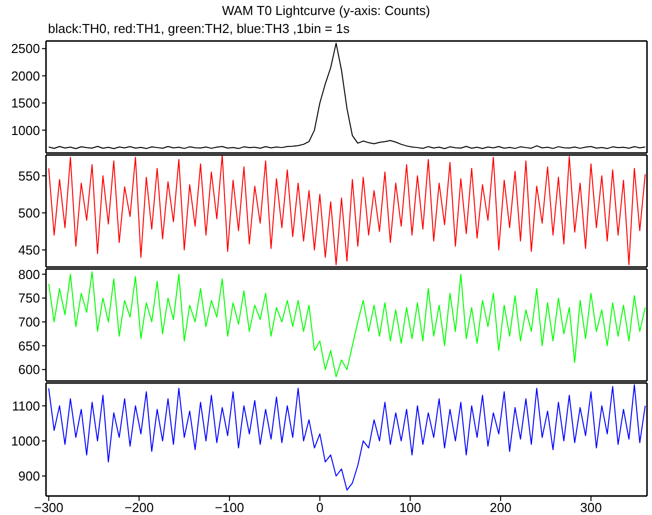  I want to click on x-tick-label: 300, so click(591, 507).